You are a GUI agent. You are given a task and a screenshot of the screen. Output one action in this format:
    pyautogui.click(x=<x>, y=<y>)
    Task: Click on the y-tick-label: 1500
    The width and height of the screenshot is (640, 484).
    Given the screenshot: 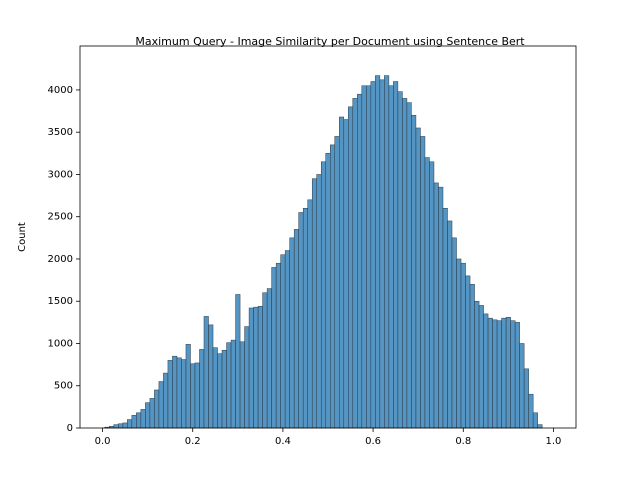 What is the action you would take?
    pyautogui.click(x=60, y=301)
    